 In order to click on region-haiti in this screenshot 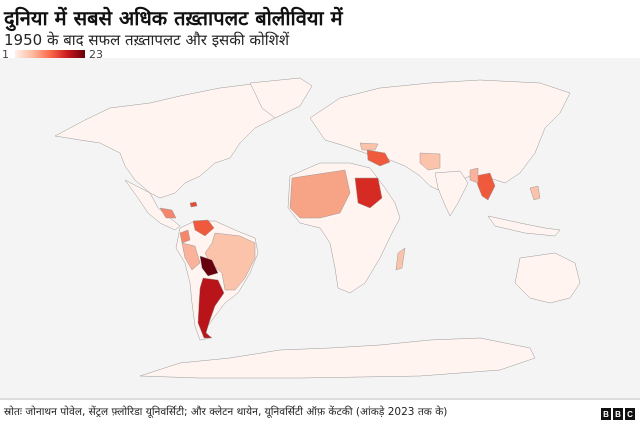, I will do `click(193, 204)`.